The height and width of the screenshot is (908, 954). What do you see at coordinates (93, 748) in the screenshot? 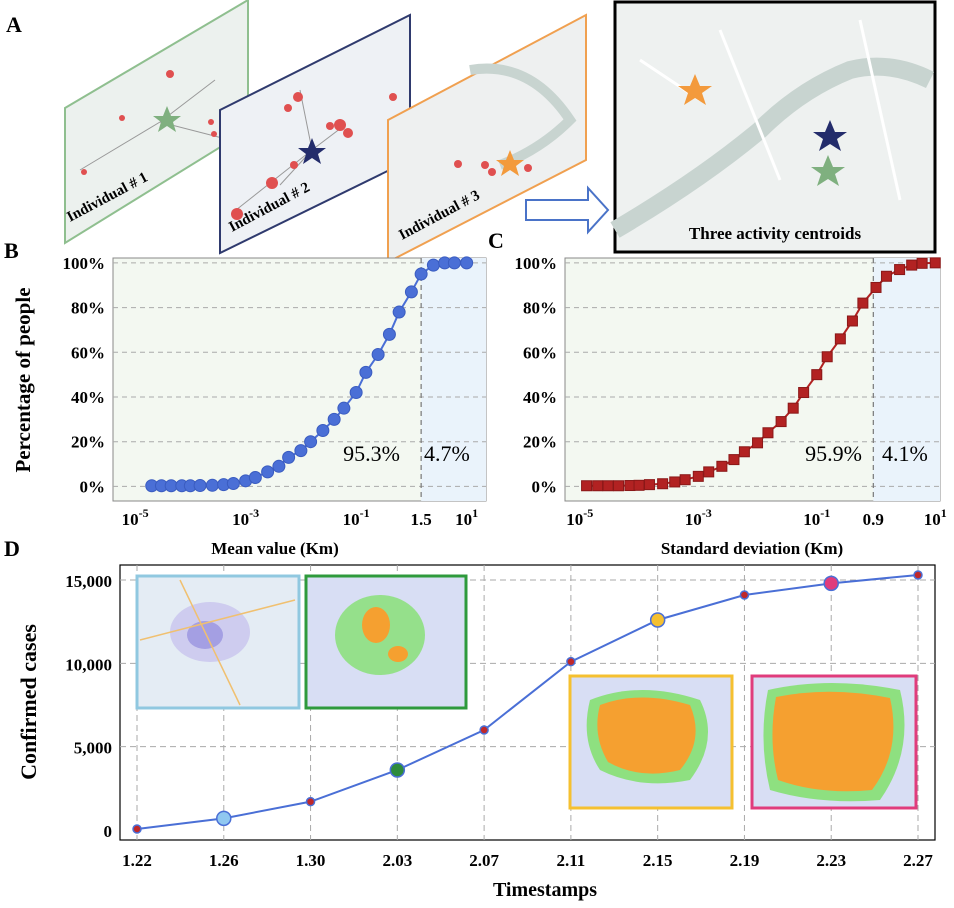
I see `chart-d-ytick-label: 5,000` at bounding box center [93, 748].